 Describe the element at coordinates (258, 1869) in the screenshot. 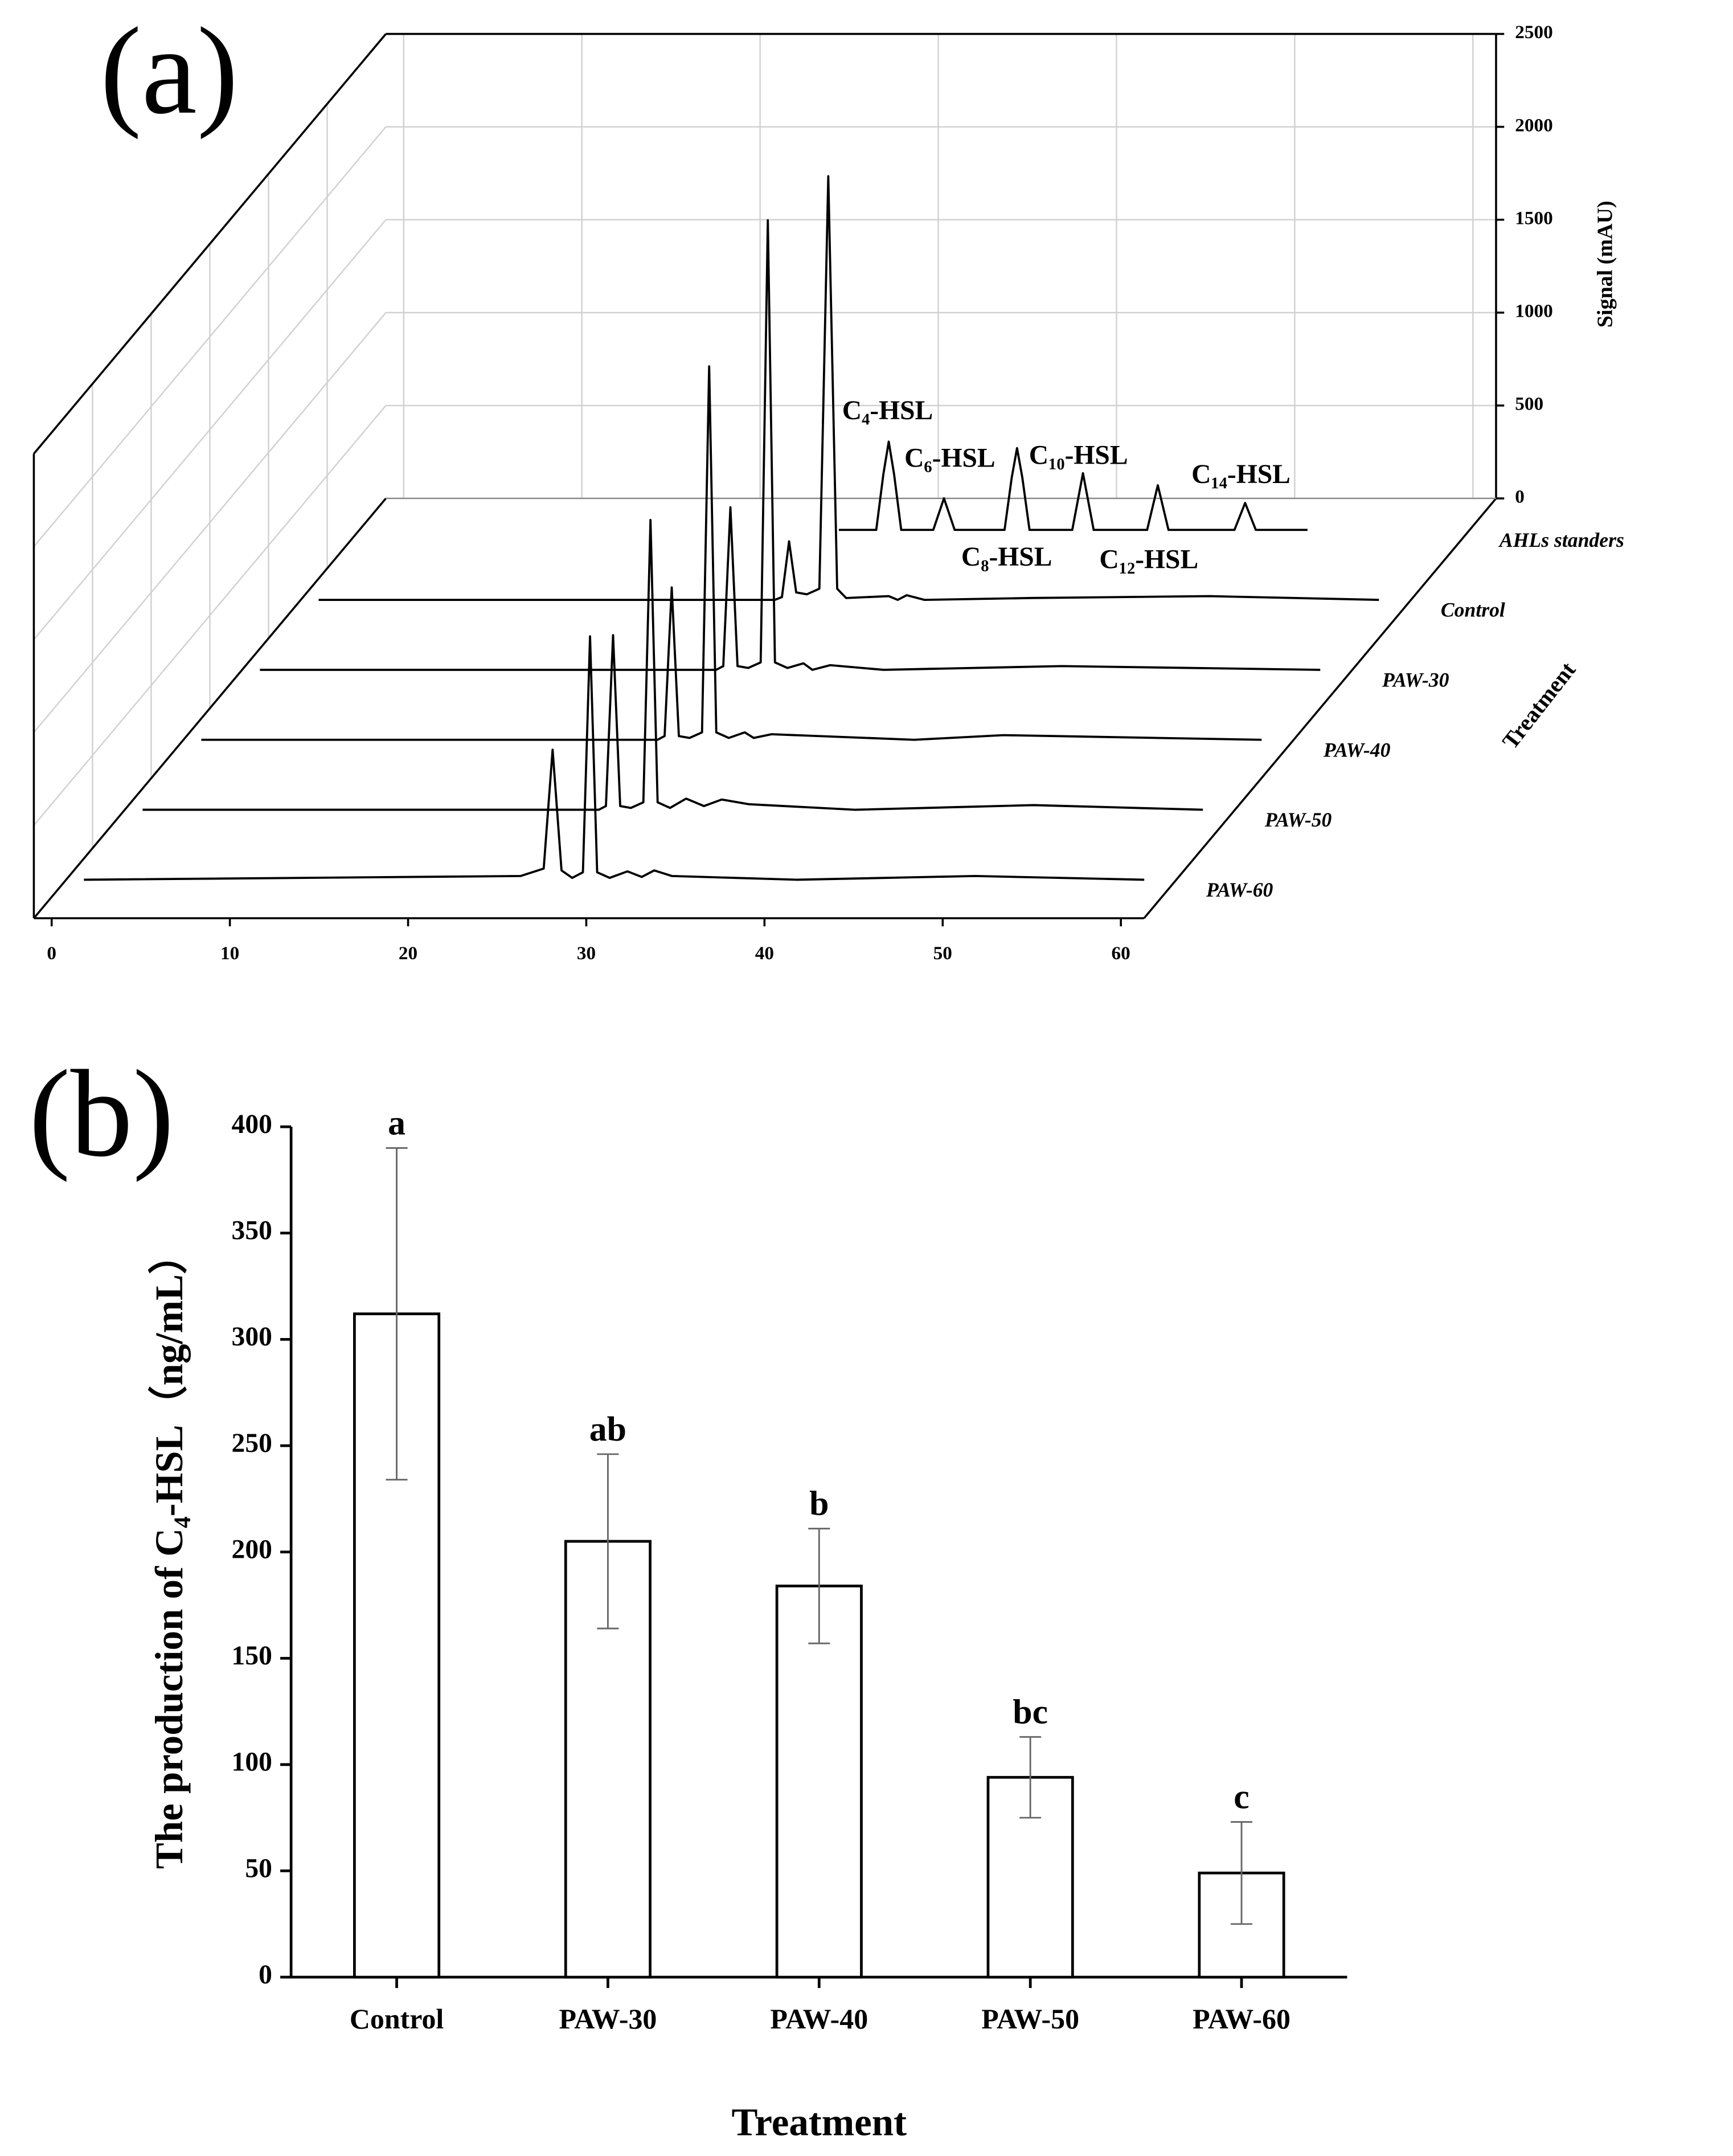

I see `y-tick-label: 50` at that location.